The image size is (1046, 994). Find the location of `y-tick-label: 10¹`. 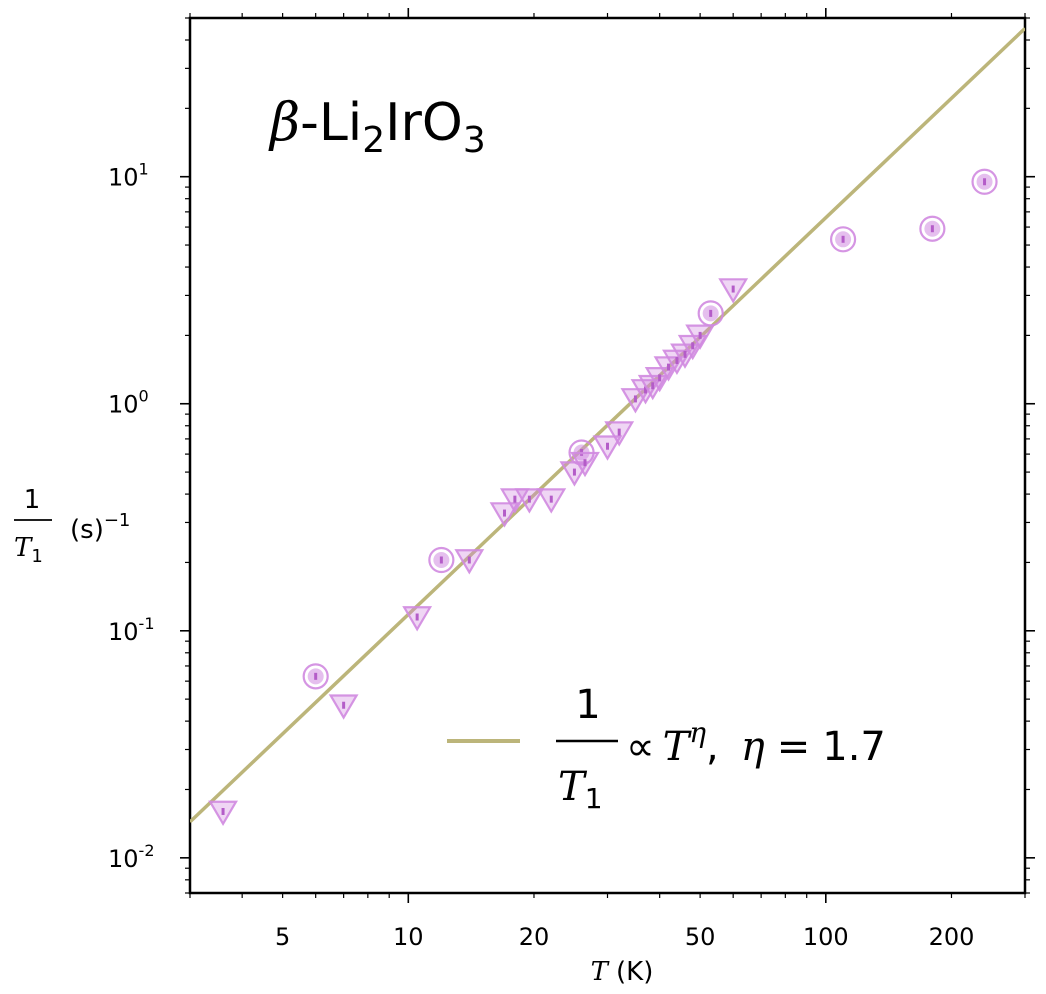

y-tick-label: 10¹ is located at coordinates (128, 176).